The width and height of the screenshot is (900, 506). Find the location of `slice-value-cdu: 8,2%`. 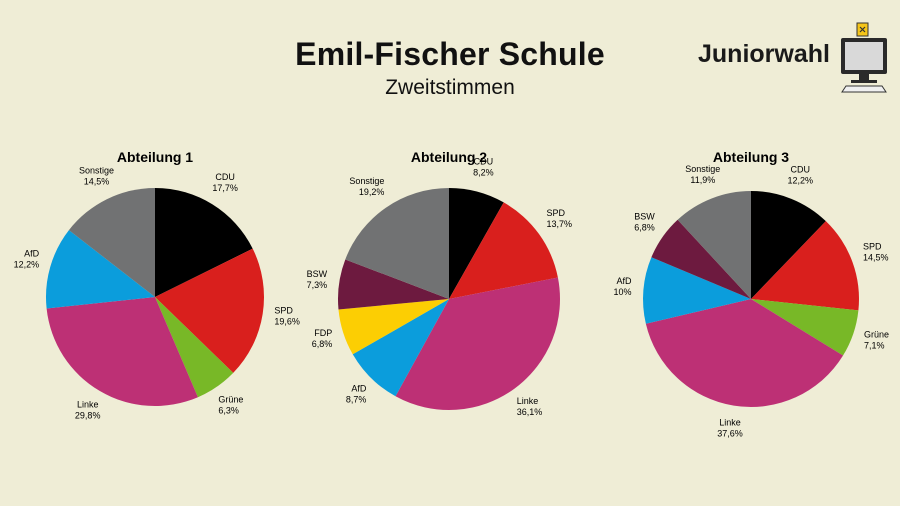

slice-value-cdu: 8,2% is located at coordinates (483, 173).